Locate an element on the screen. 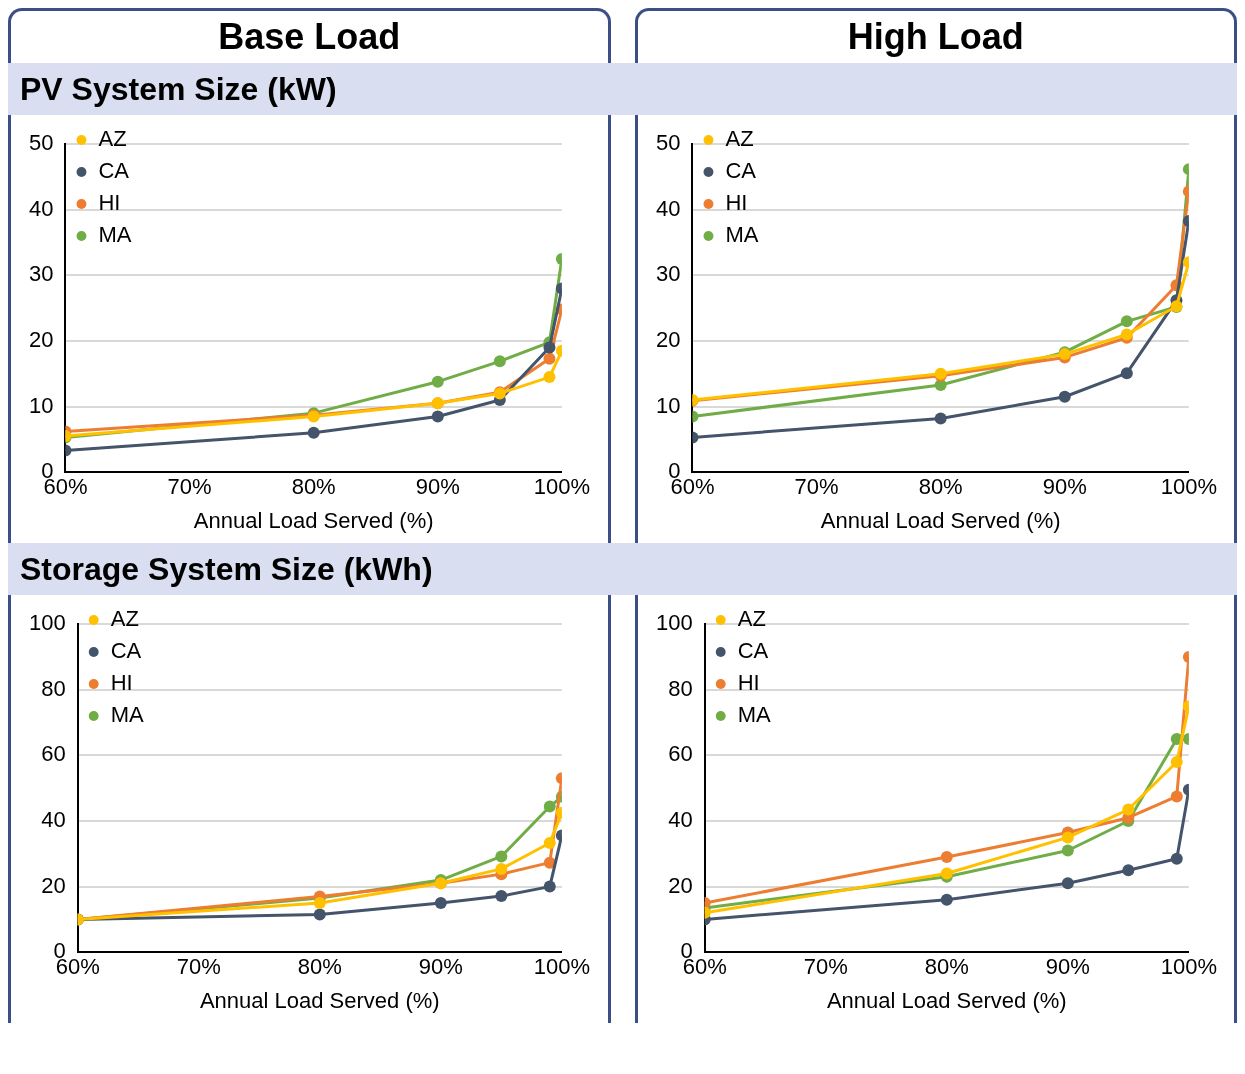 The width and height of the screenshot is (1245, 1074). chart-title: Base Load is located at coordinates (309, 35).